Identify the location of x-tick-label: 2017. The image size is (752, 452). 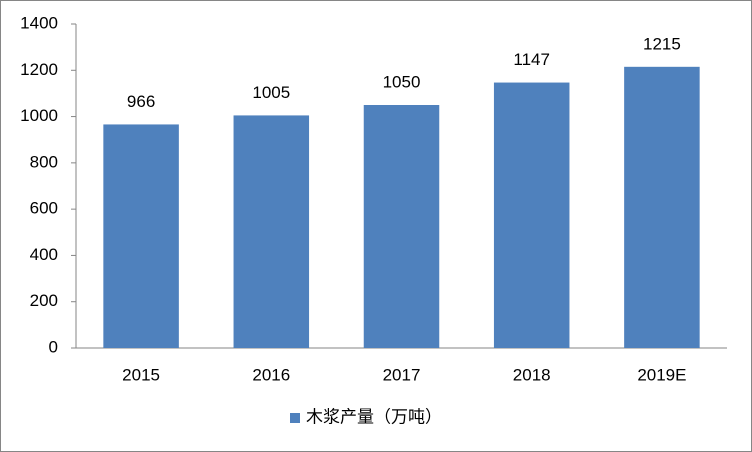
(402, 374).